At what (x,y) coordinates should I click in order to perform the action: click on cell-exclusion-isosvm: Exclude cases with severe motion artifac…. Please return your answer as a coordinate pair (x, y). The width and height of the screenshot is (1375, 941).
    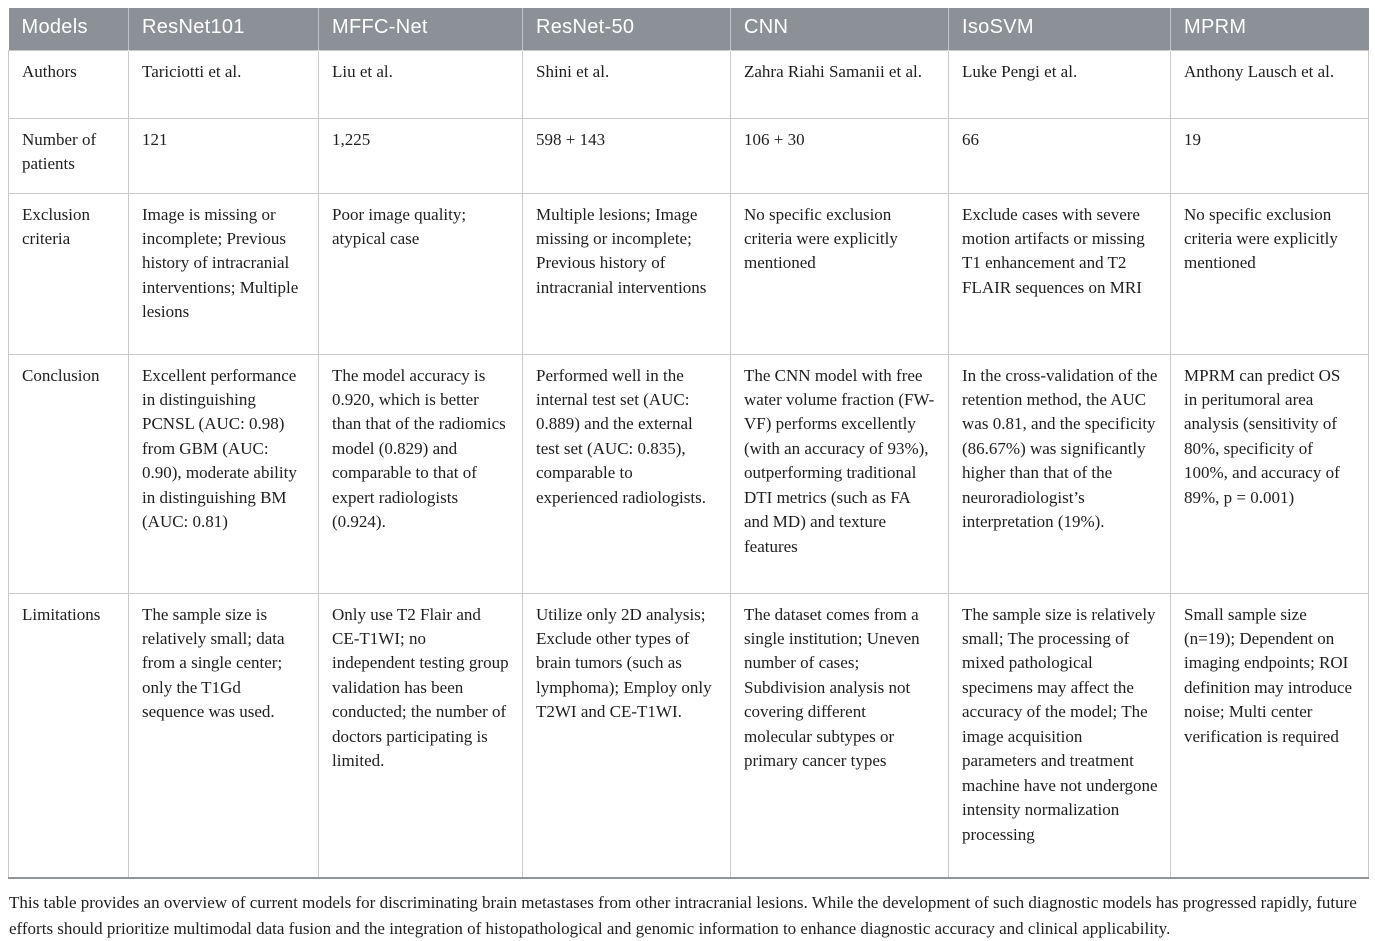
    Looking at the image, I should click on (1059, 273).